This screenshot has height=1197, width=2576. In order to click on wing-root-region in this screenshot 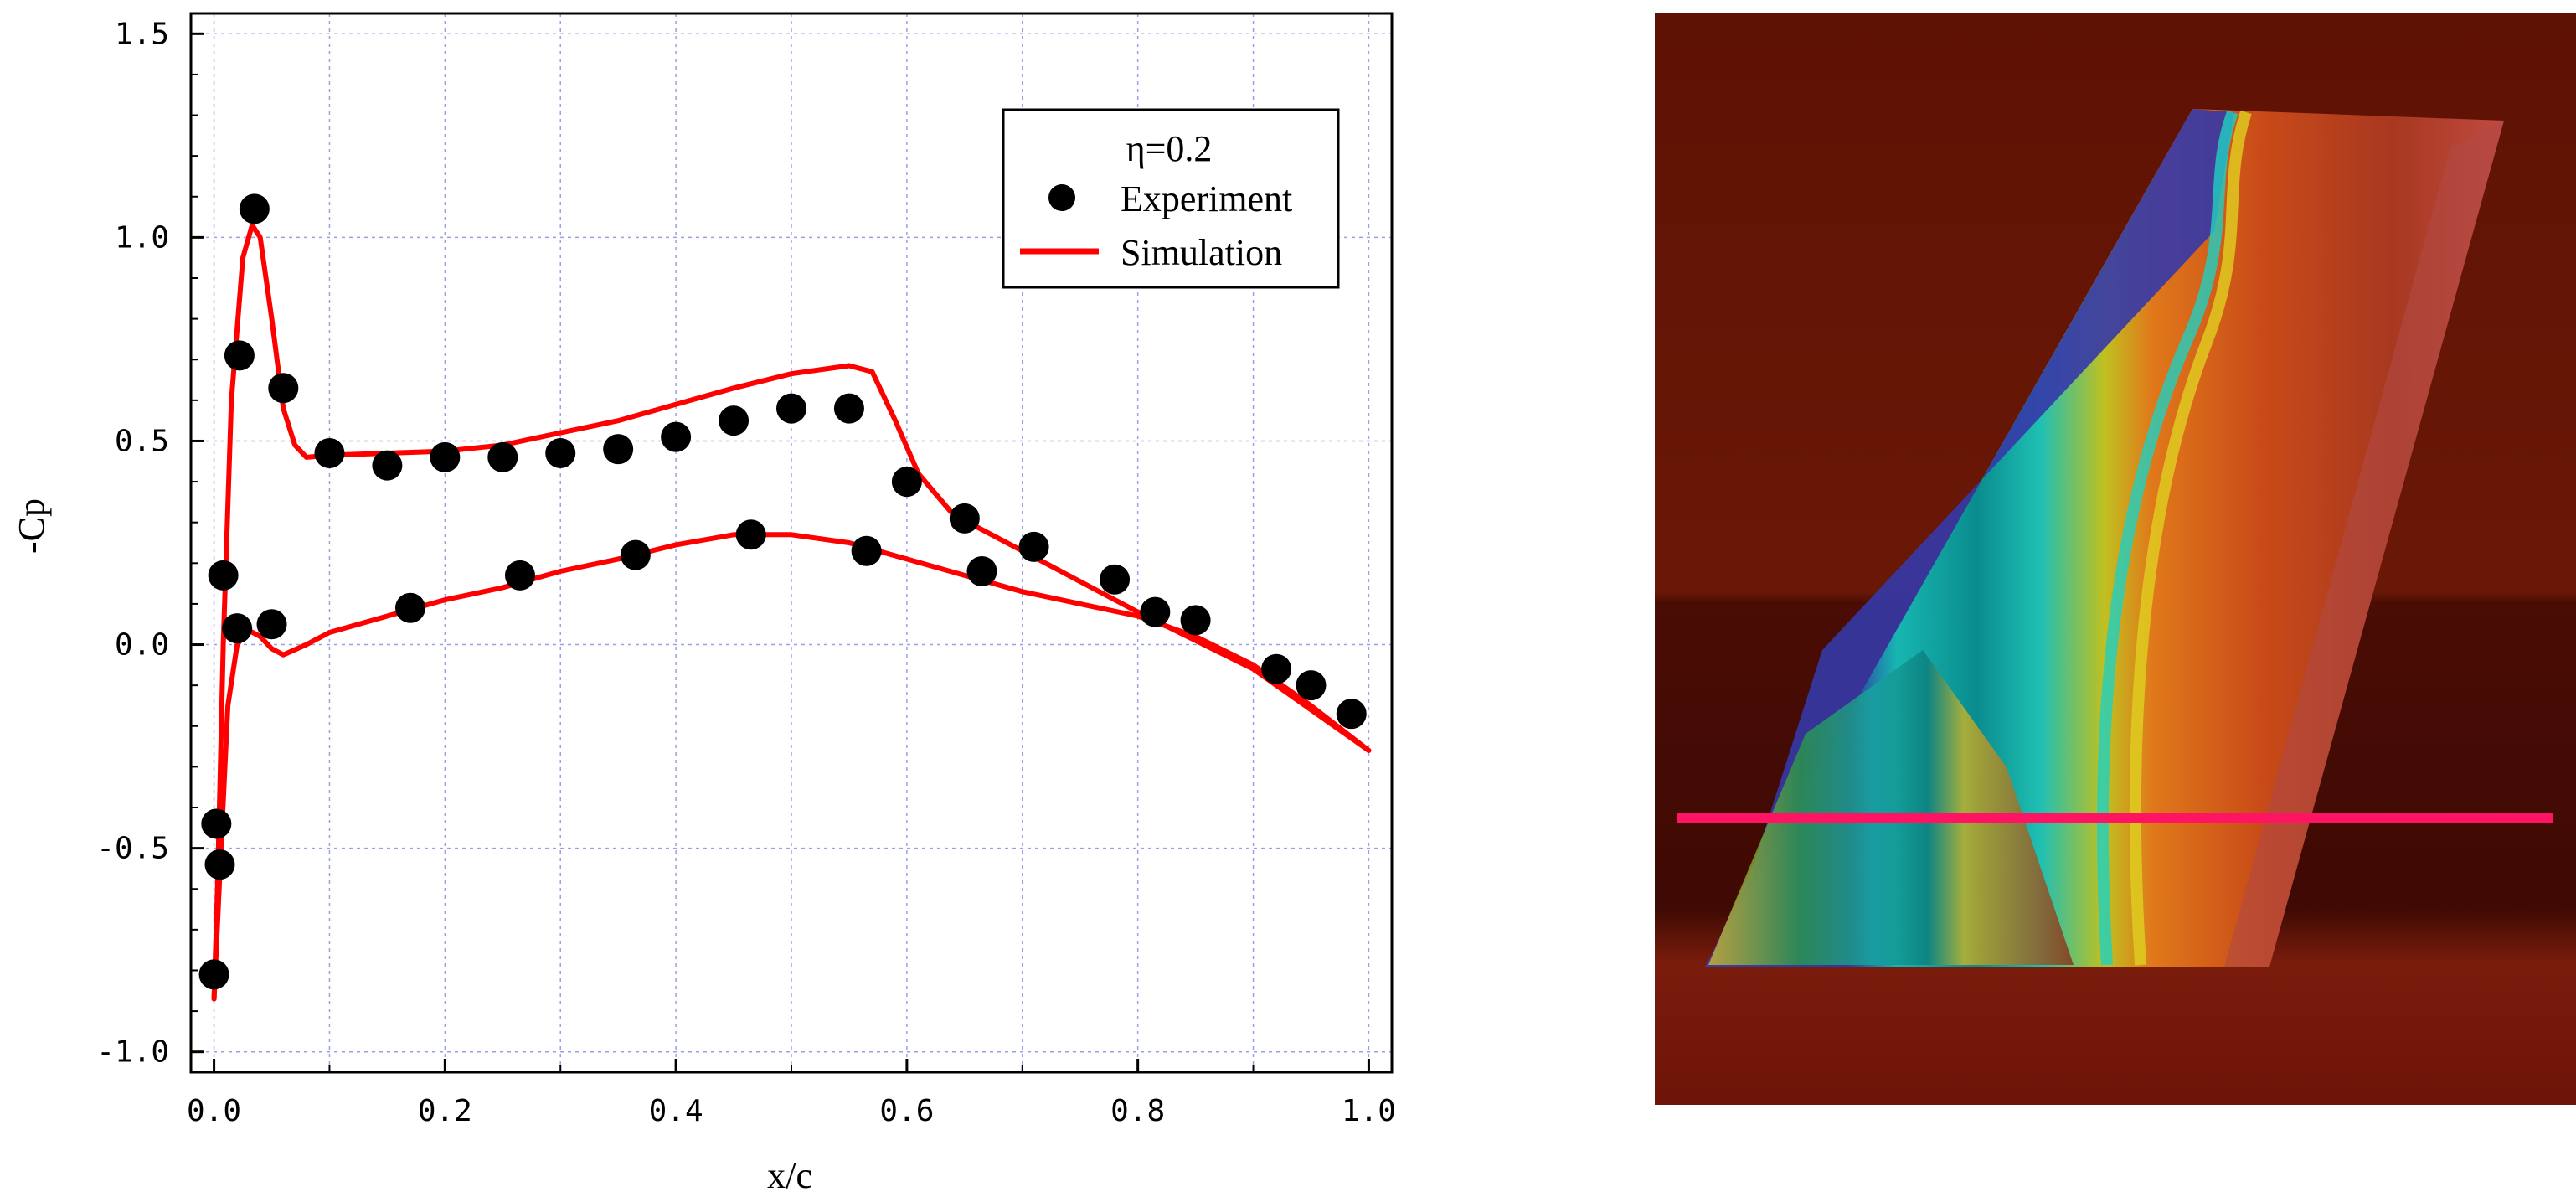, I will do `click(1891, 807)`.